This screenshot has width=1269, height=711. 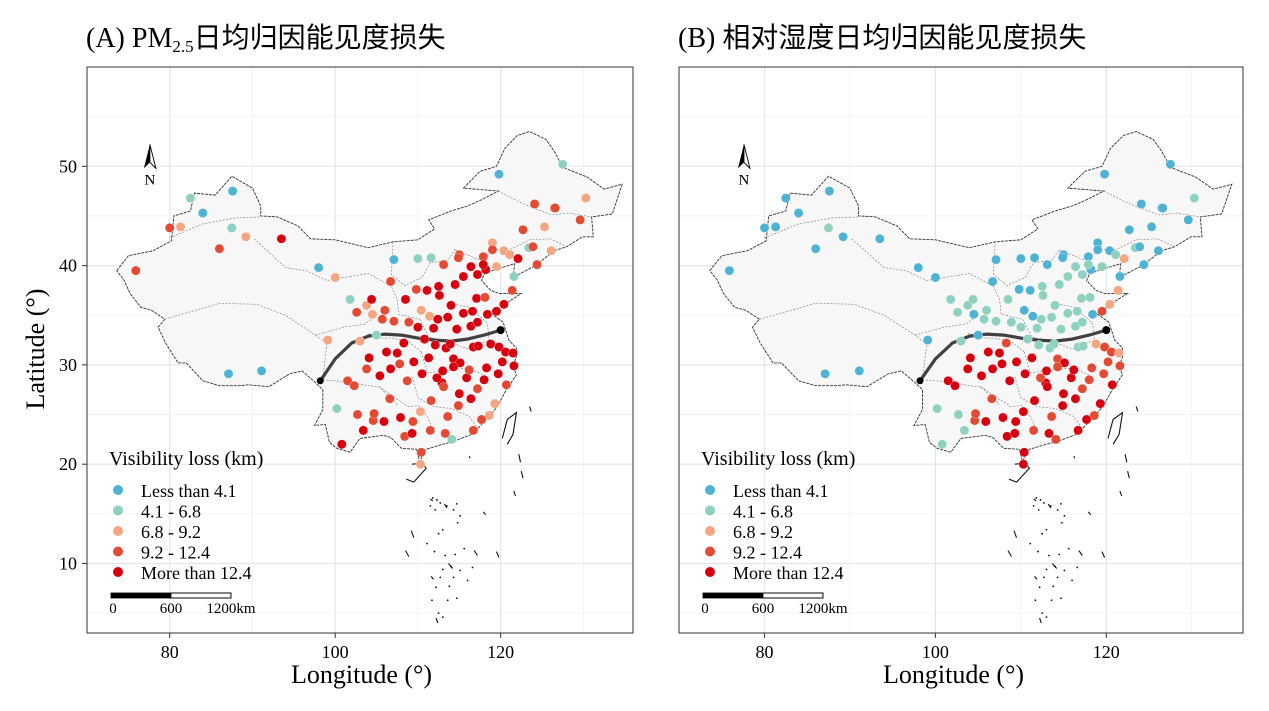 What do you see at coordinates (747, 157) in the screenshot?
I see `north-arrow-icon` at bounding box center [747, 157].